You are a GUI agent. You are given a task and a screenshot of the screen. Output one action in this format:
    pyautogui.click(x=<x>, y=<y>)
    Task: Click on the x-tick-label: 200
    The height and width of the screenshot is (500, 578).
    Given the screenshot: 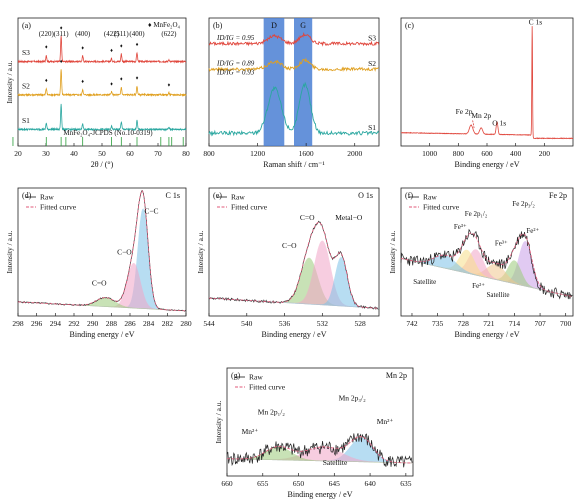 What is the action you would take?
    pyautogui.click(x=545, y=153)
    